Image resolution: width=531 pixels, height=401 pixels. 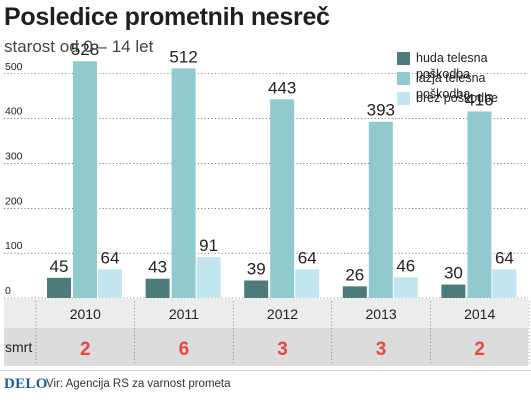 What do you see at coordinates (453, 273) in the screenshot?
I see `bar-value-label: 30` at bounding box center [453, 273].